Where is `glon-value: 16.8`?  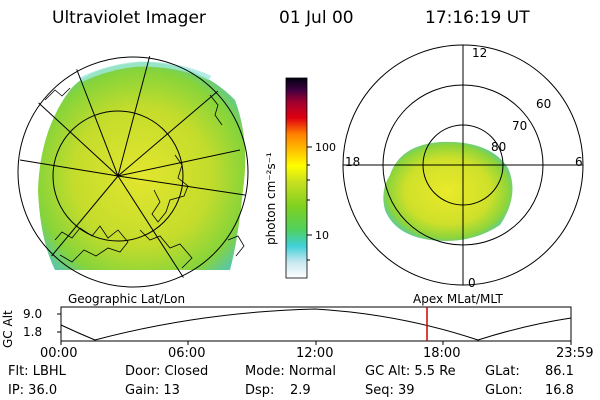 glon-value: 16.8 is located at coordinates (559, 390).